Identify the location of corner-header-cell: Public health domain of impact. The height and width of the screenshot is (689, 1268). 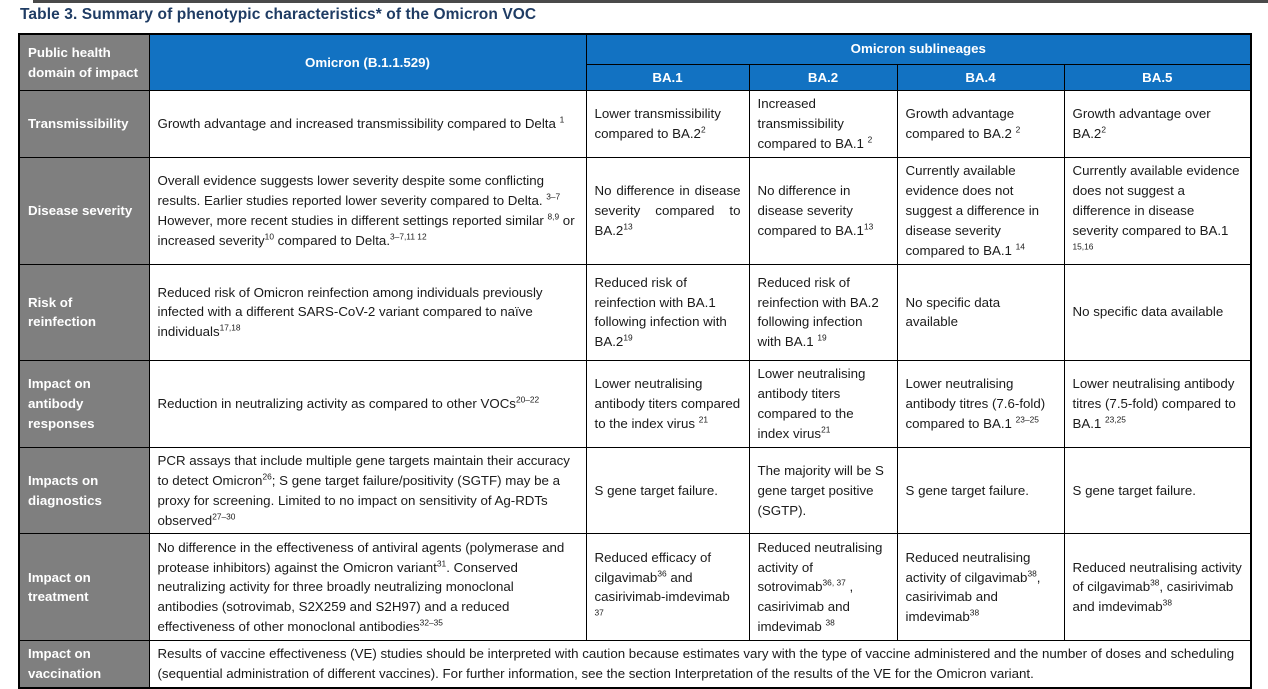
(84, 62).